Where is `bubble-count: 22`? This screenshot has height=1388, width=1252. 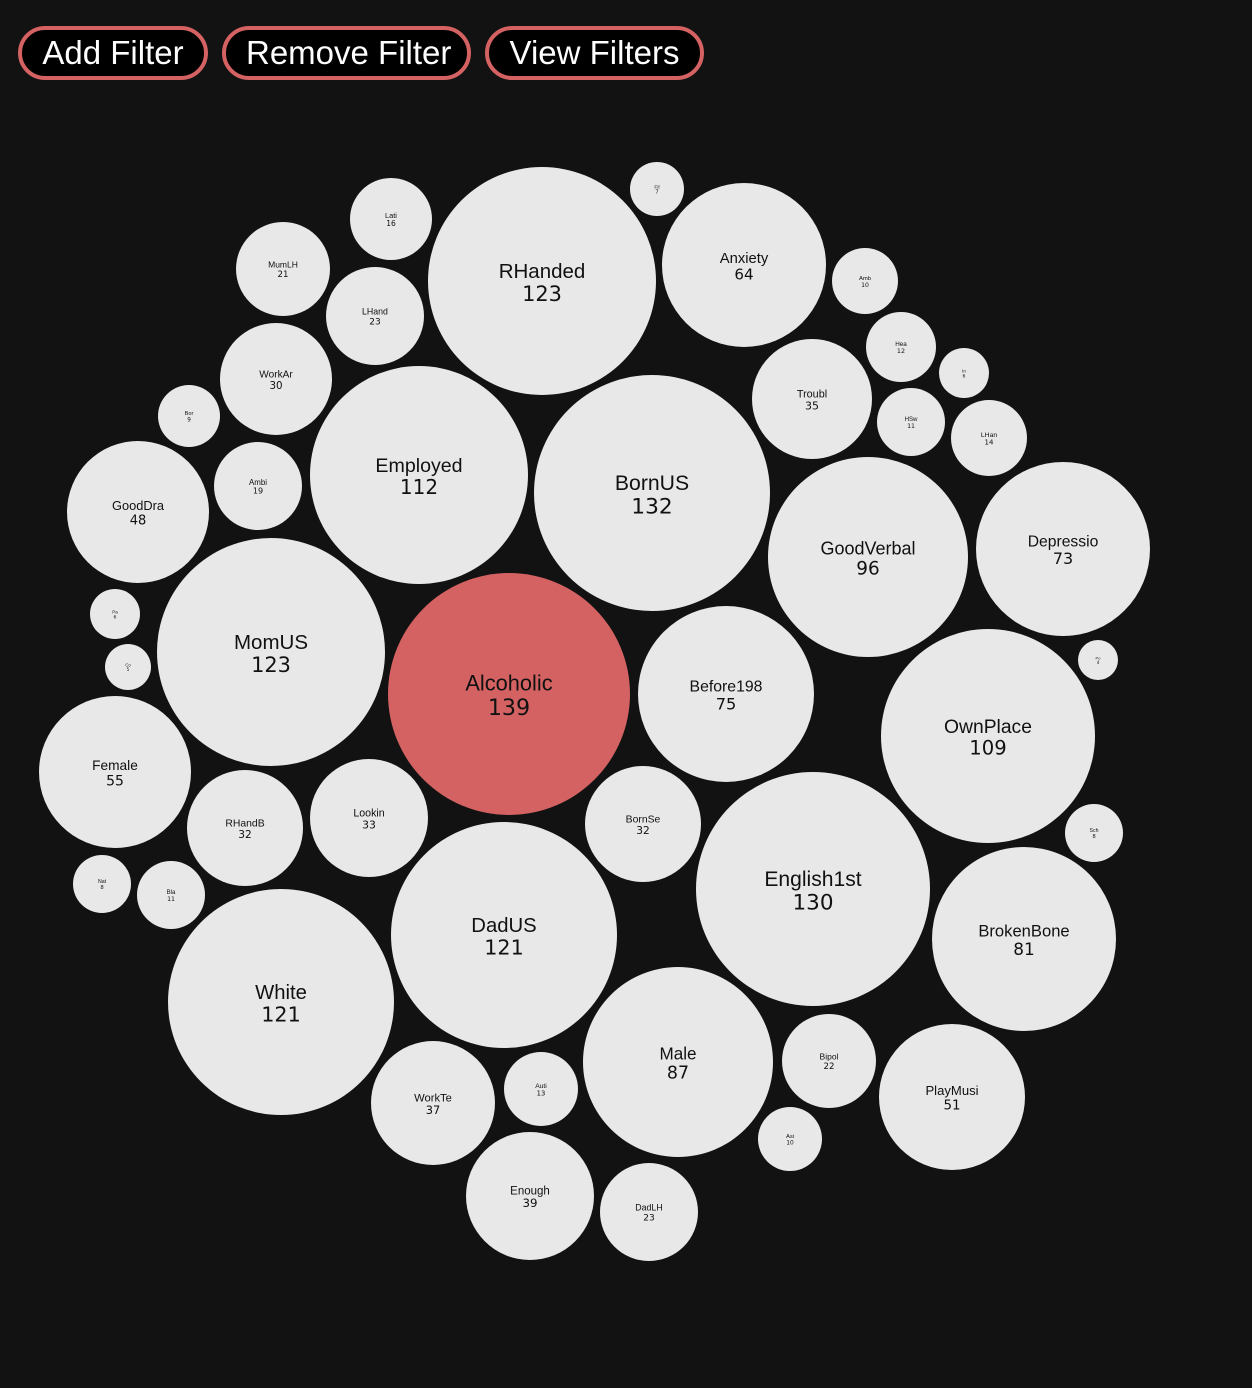
bubble-count: 22 is located at coordinates (829, 1067).